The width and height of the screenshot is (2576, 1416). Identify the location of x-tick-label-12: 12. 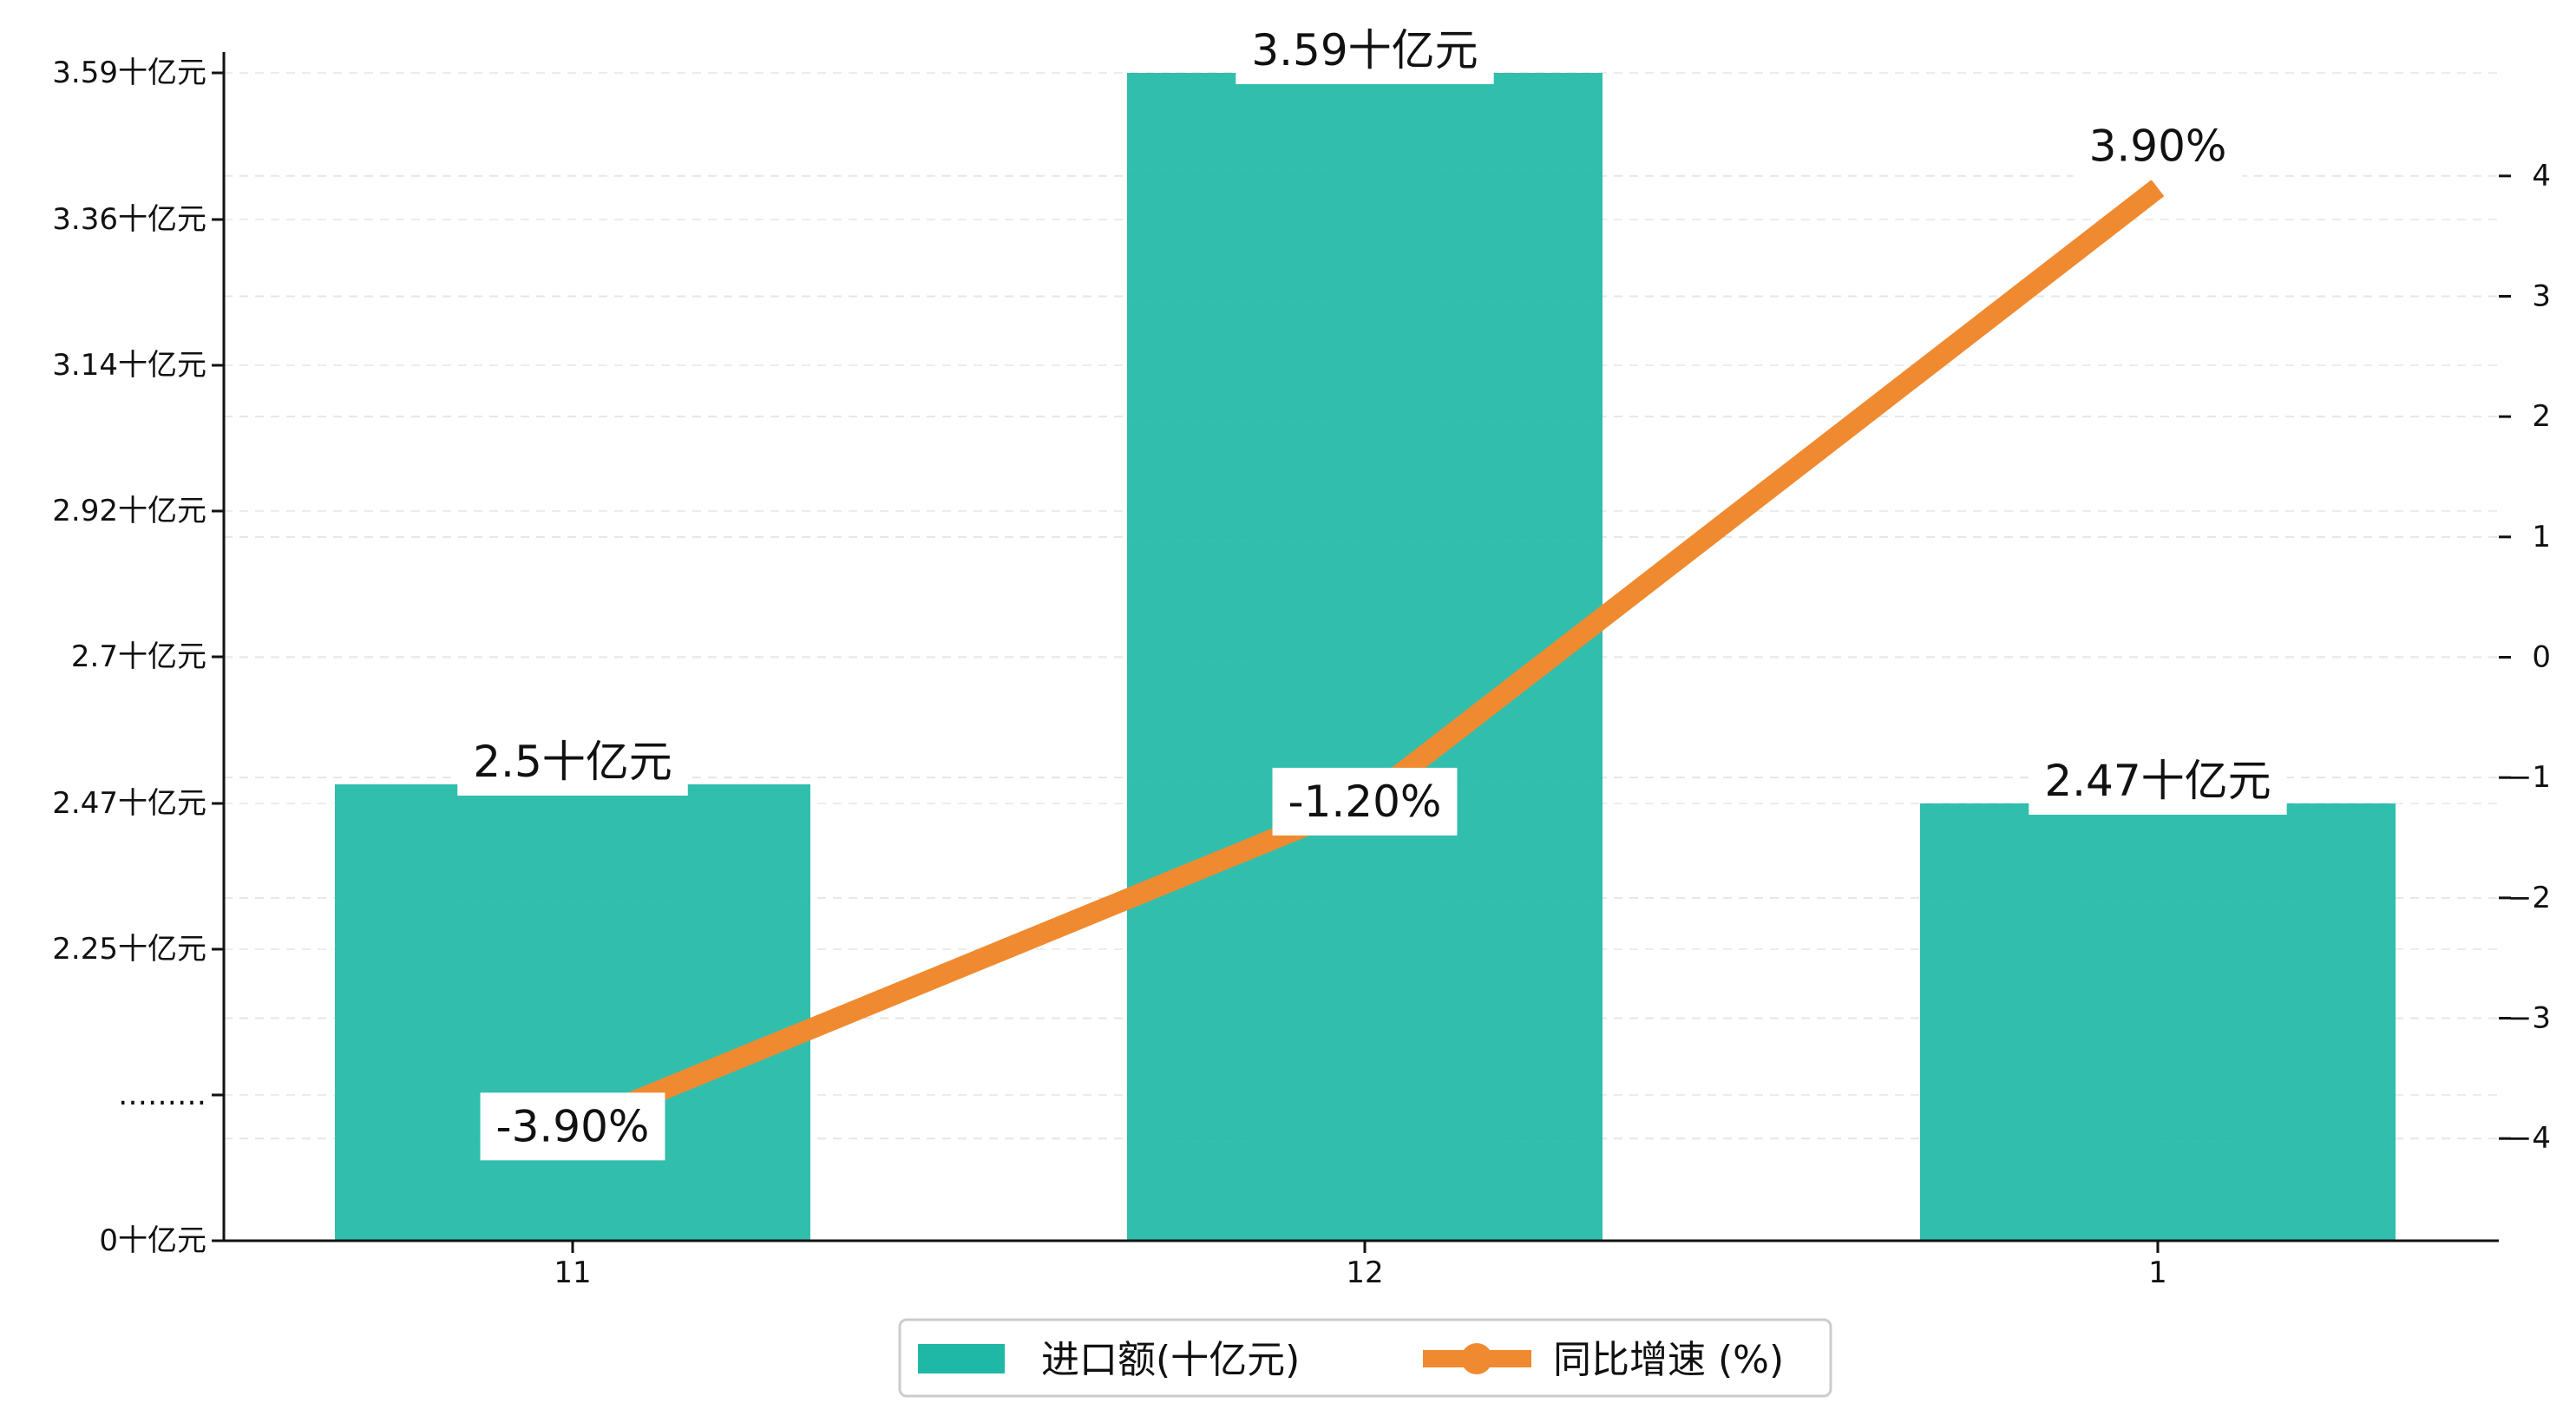
(1364, 1273).